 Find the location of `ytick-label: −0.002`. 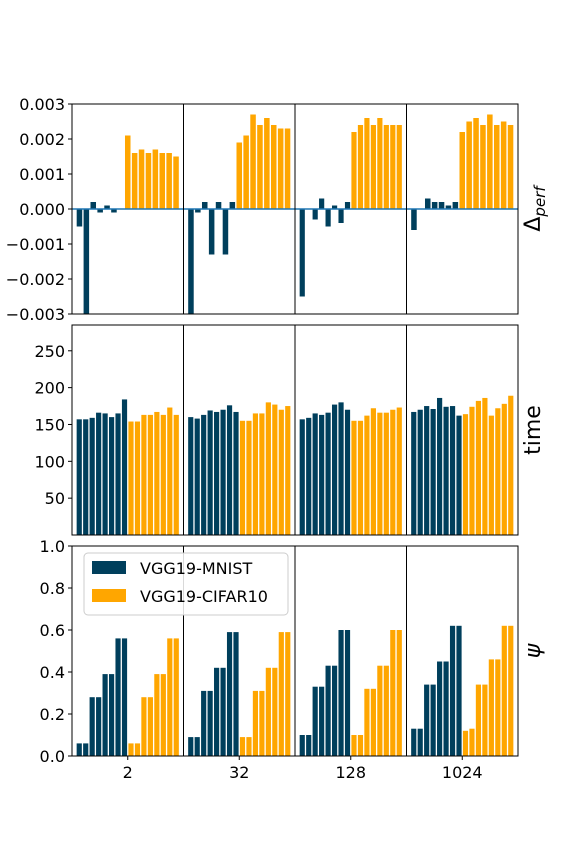

ytick-label: −0.002 is located at coordinates (35, 279).